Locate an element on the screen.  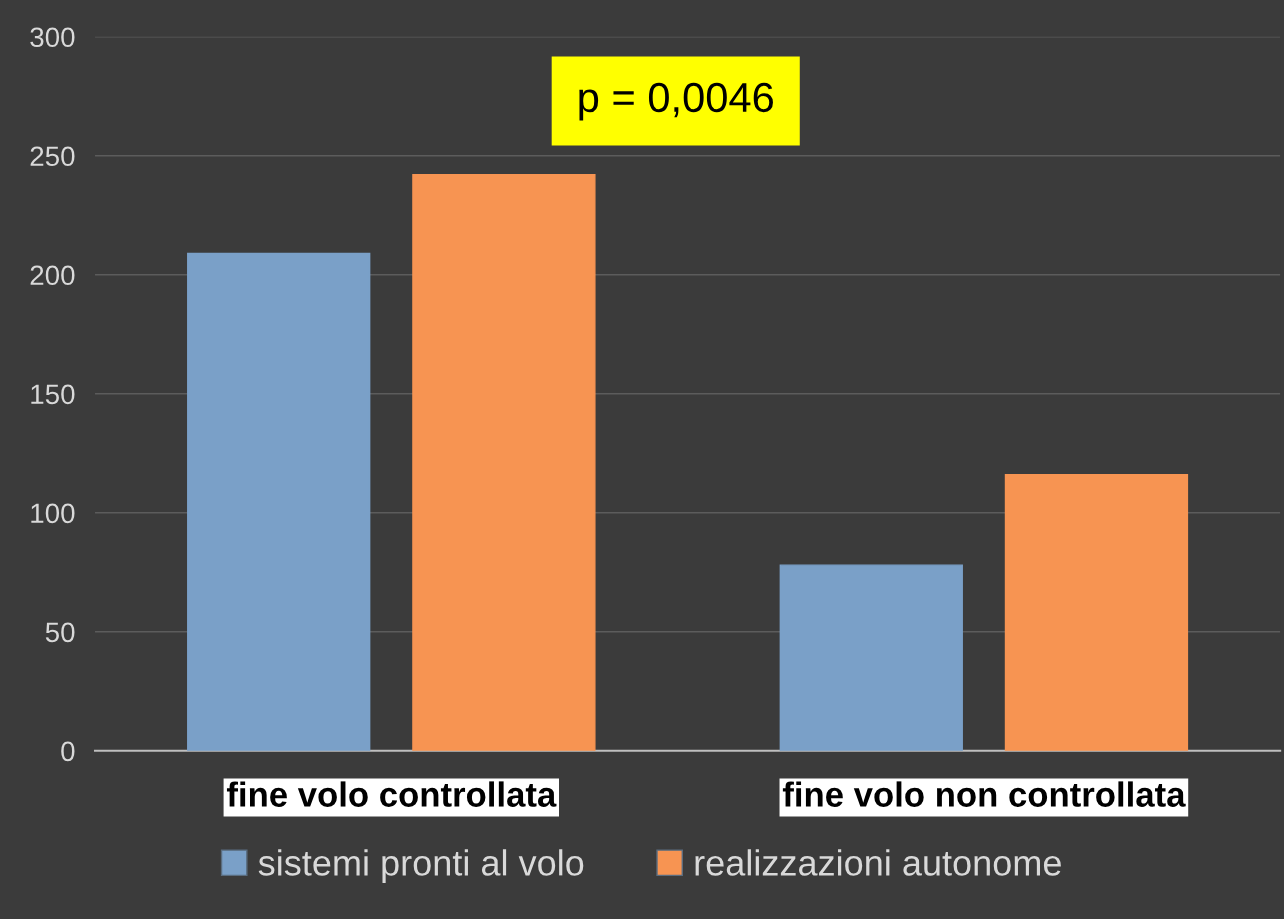
y-tick-label: 200 is located at coordinates (52, 275).